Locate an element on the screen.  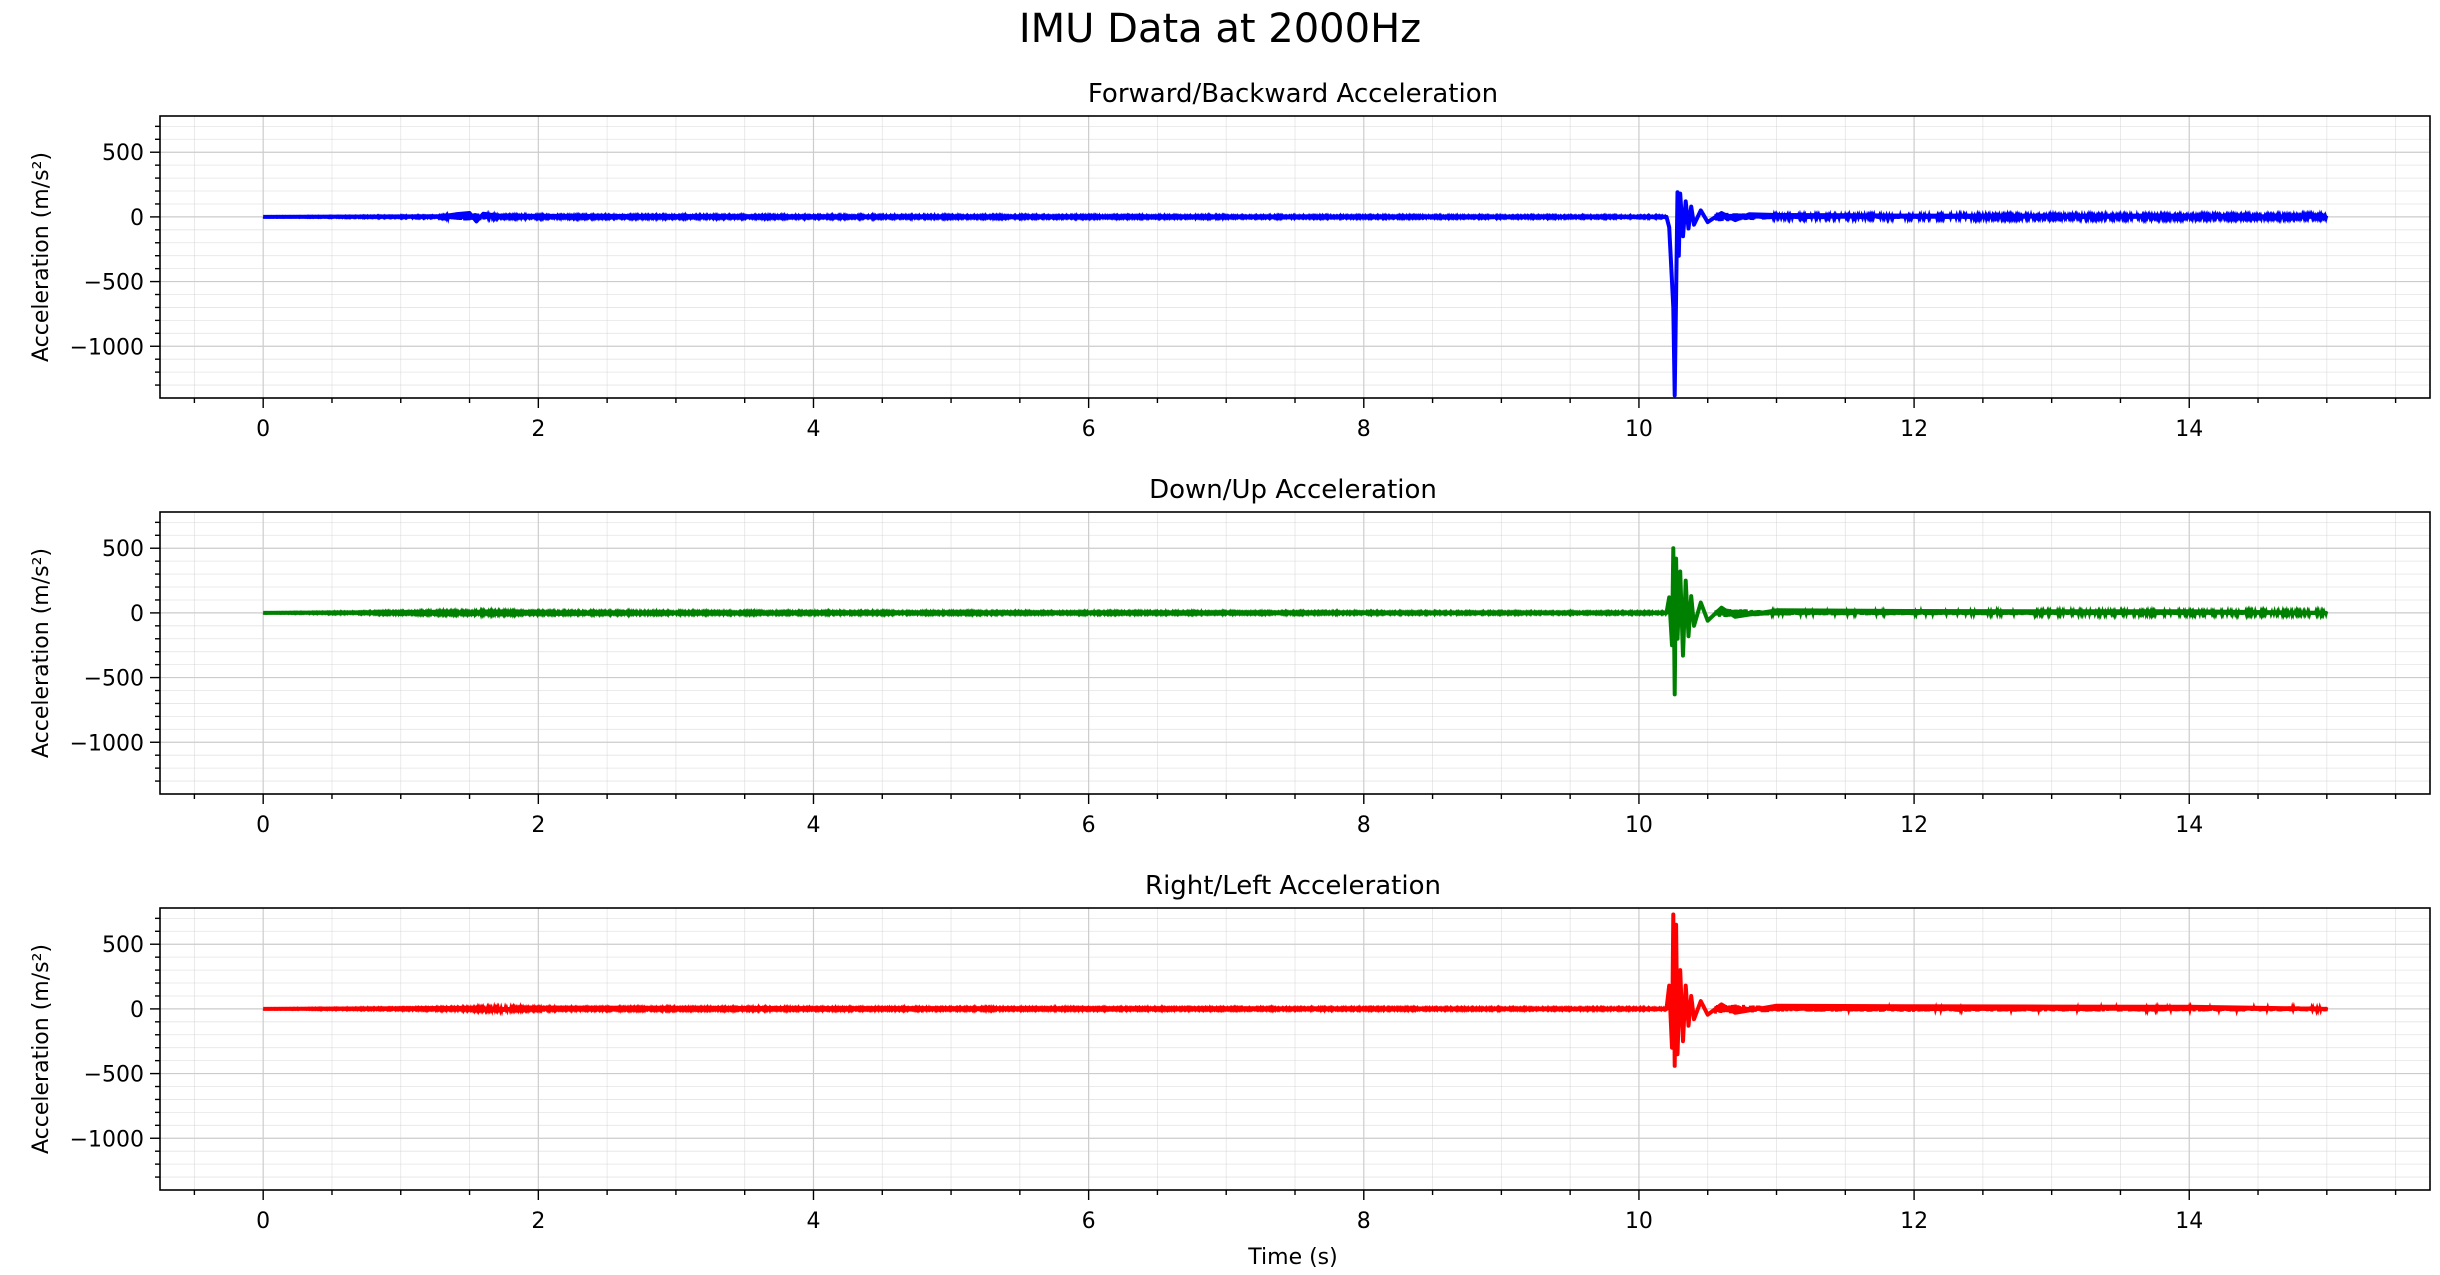
series-line-right is located at coordinates (1295, 990).